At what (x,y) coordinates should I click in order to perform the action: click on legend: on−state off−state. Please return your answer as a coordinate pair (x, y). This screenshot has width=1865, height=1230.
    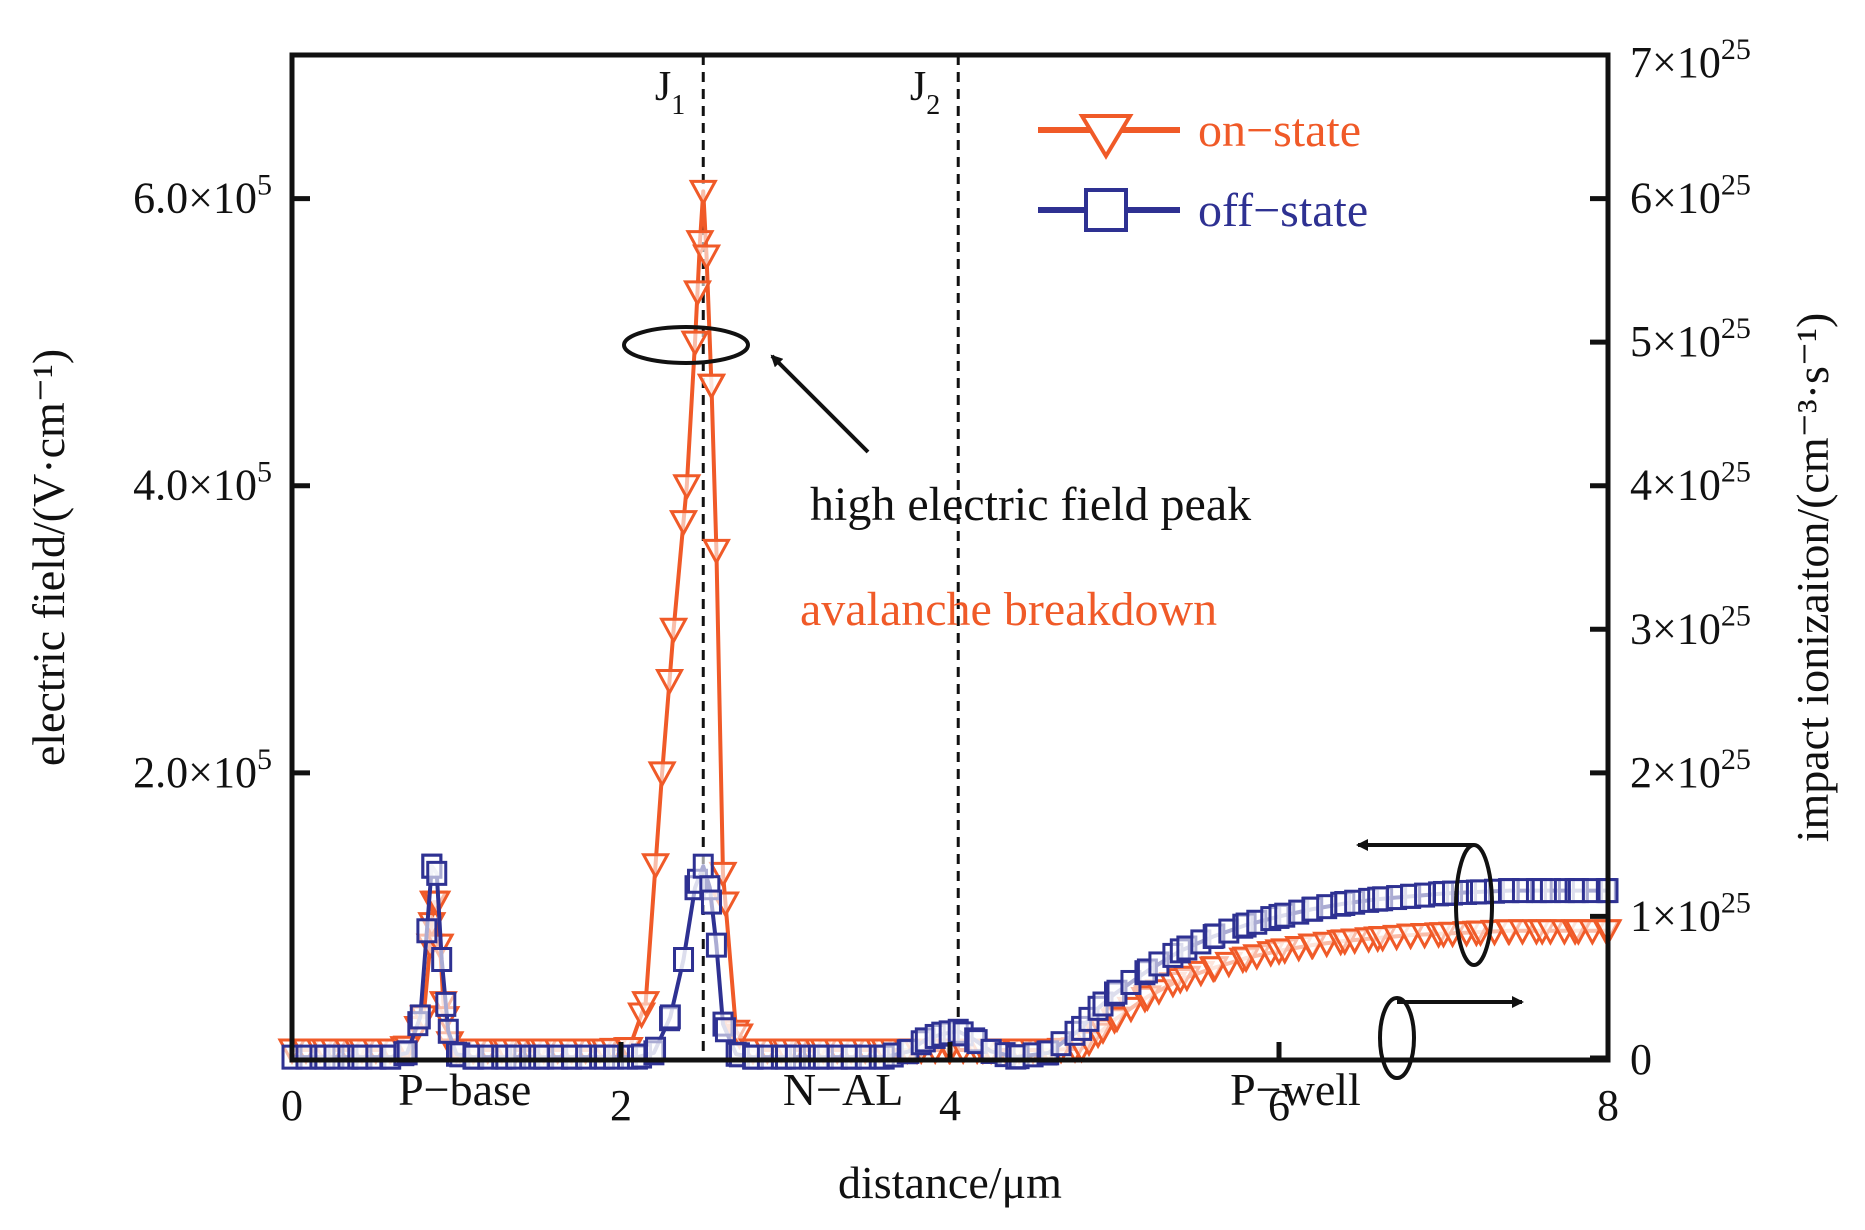
    Looking at the image, I should click on (1203, 170).